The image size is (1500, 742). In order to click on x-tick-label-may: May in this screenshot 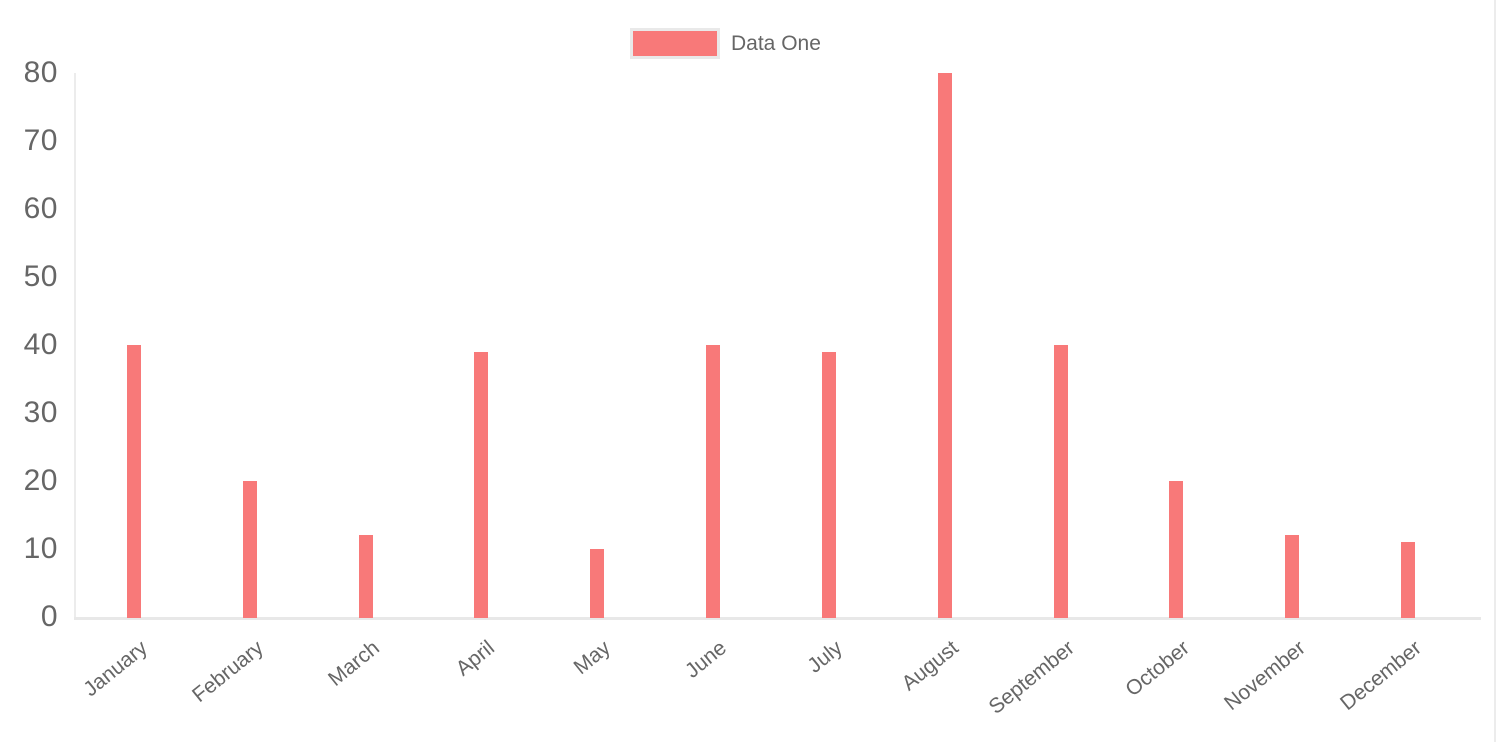, I will do `click(592, 658)`.